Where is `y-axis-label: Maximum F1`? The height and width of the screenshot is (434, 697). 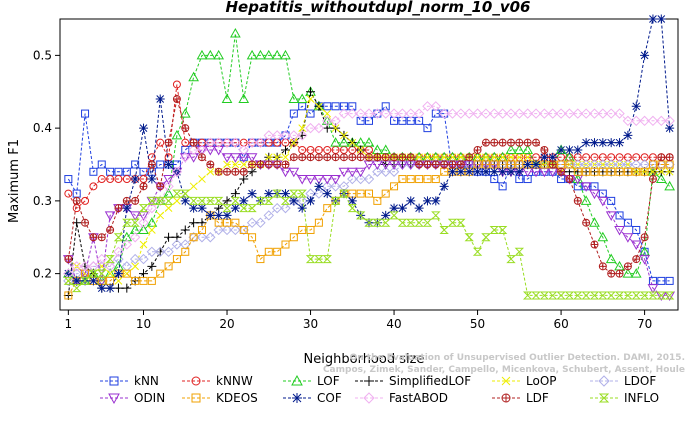 y-axis-label: Maximum F1 is located at coordinates (14, 181).